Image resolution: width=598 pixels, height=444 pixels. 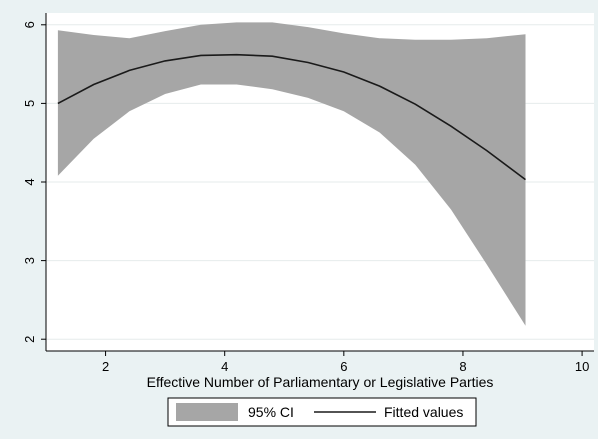 What do you see at coordinates (322, 412) in the screenshot?
I see `legend: 95% CI Fitted values` at bounding box center [322, 412].